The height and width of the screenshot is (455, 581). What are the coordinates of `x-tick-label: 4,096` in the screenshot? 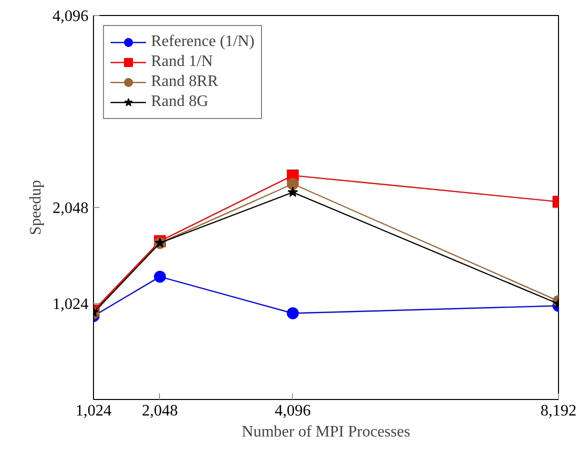 It's located at (292, 411).